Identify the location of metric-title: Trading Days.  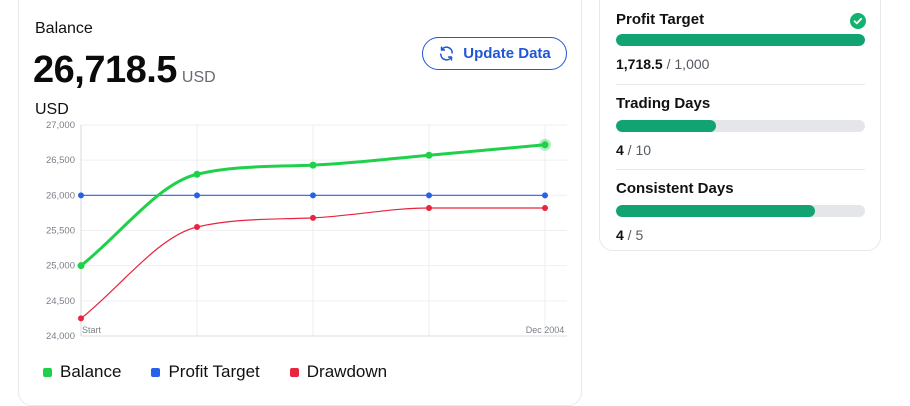
(663, 103).